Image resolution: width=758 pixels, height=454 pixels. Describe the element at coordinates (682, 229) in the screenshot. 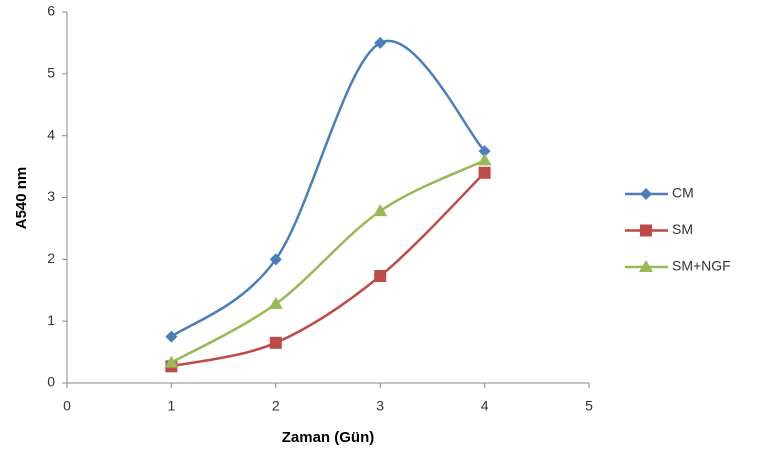

I see `legend-label: SM` at that location.